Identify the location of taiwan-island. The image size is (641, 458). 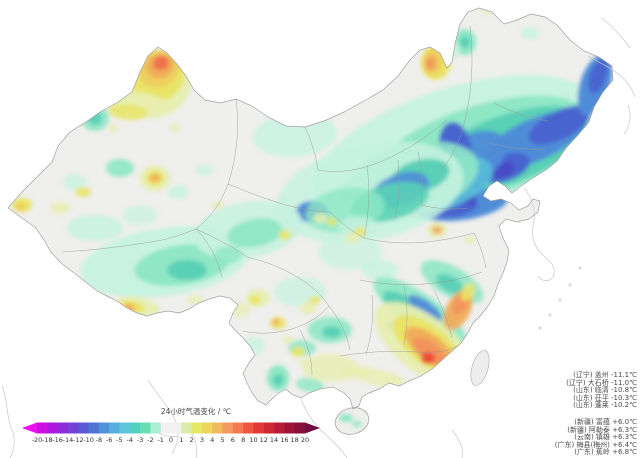
(480, 368).